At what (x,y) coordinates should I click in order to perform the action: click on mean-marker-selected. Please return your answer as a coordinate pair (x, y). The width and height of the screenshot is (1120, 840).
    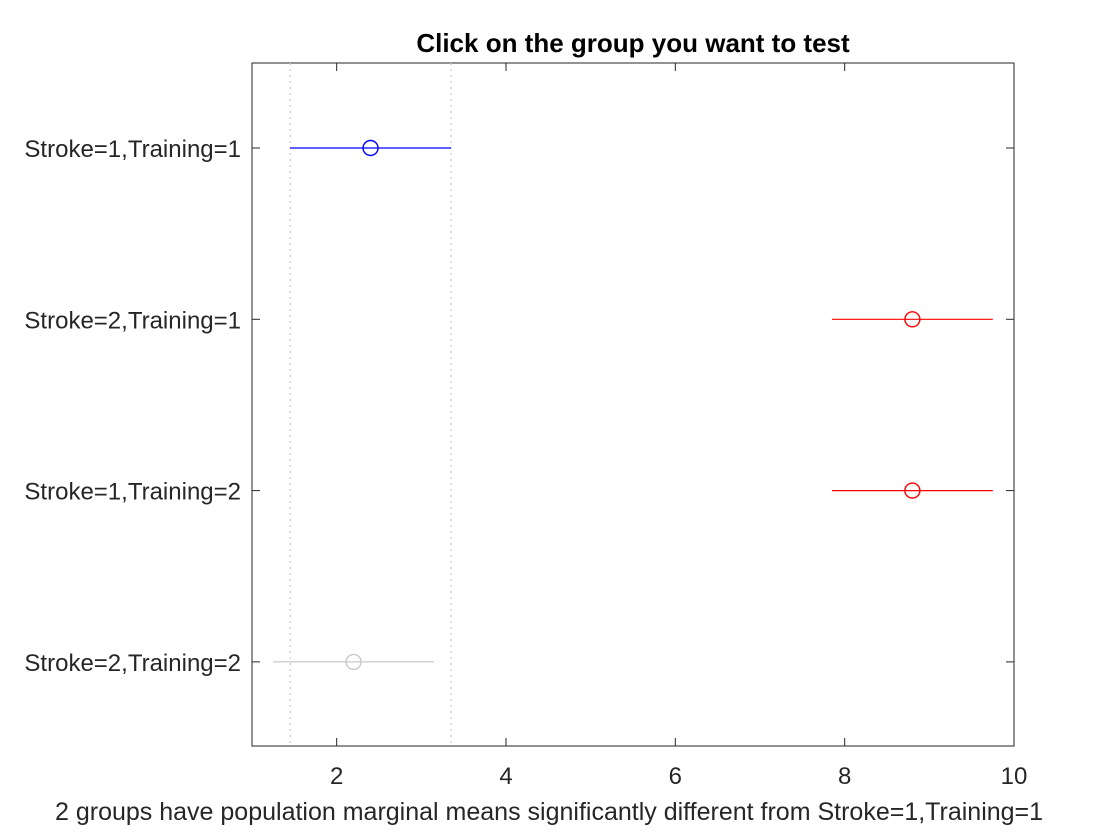
    Looking at the image, I should click on (370, 148).